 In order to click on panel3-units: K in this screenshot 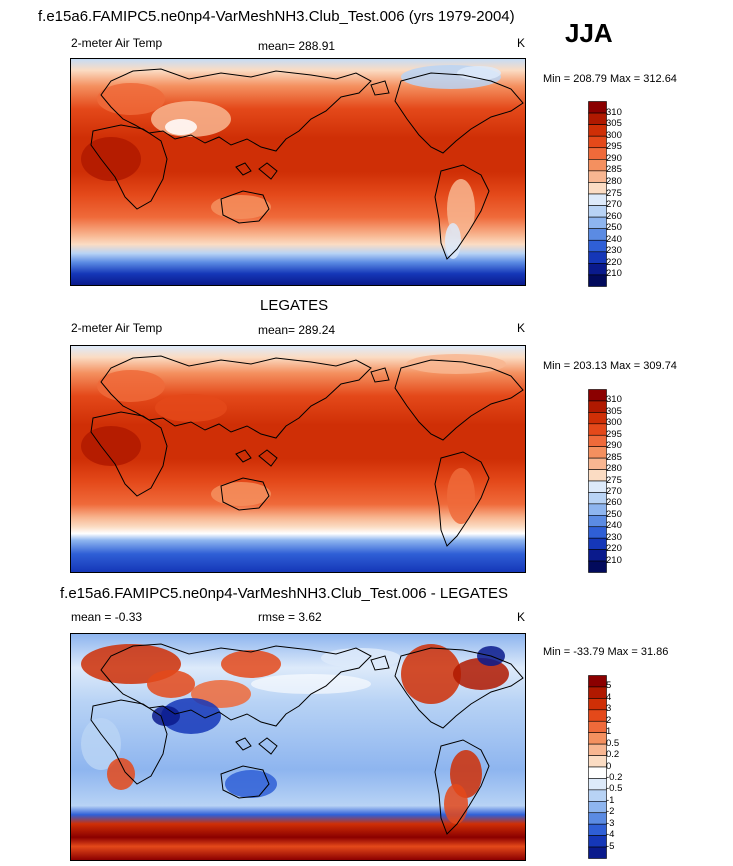, I will do `click(521, 617)`.